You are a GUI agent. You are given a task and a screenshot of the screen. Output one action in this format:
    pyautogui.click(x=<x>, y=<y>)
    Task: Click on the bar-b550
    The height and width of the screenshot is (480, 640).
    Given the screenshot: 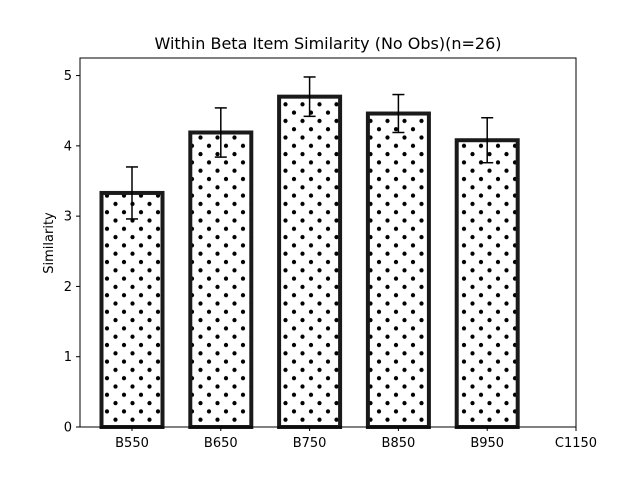 What is the action you would take?
    pyautogui.click(x=132, y=309)
    